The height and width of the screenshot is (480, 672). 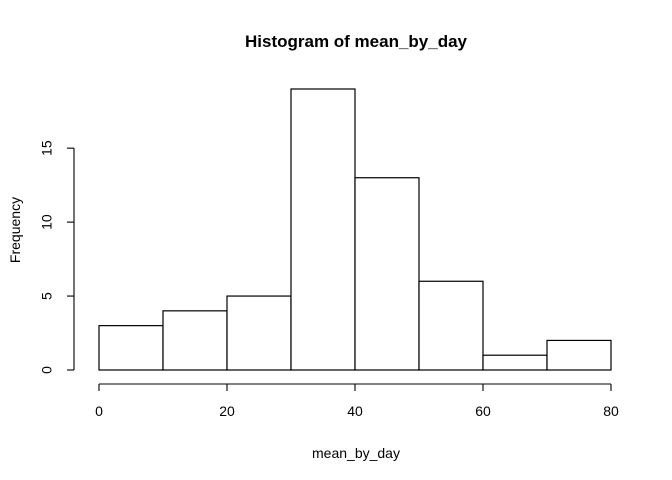 I want to click on x-tick-label-4: 80, so click(x=611, y=411).